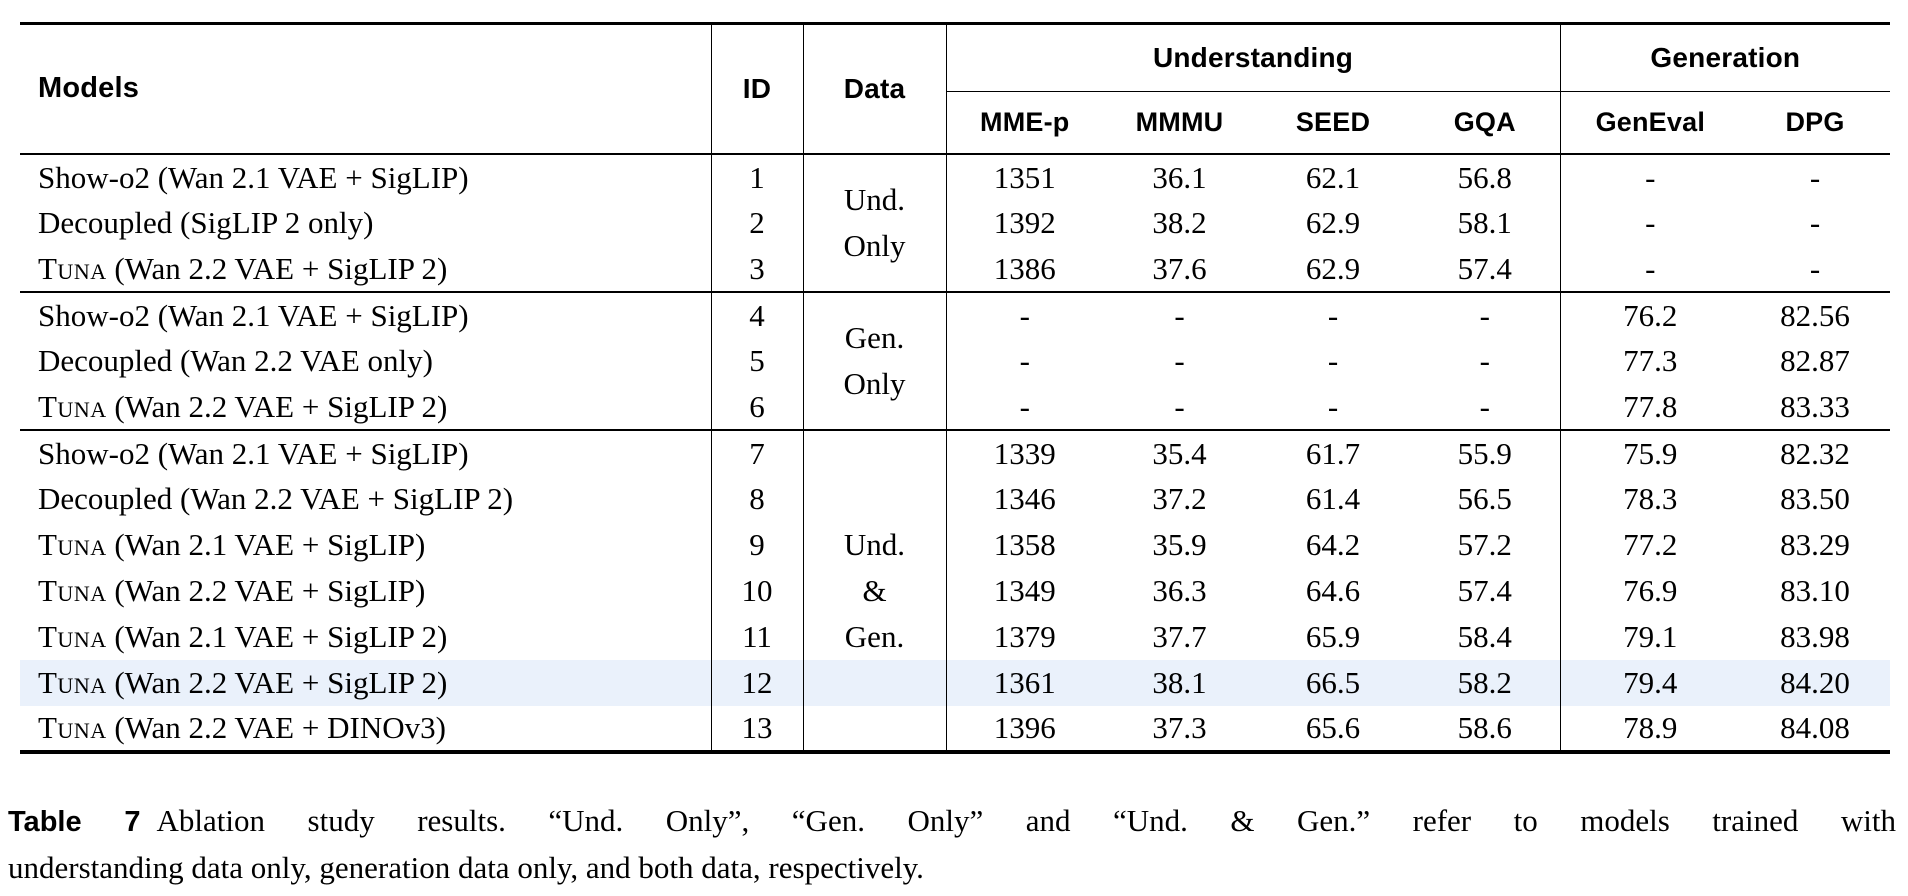 The height and width of the screenshot is (896, 1908). What do you see at coordinates (757, 590) in the screenshot?
I see `id-cell: 10` at bounding box center [757, 590].